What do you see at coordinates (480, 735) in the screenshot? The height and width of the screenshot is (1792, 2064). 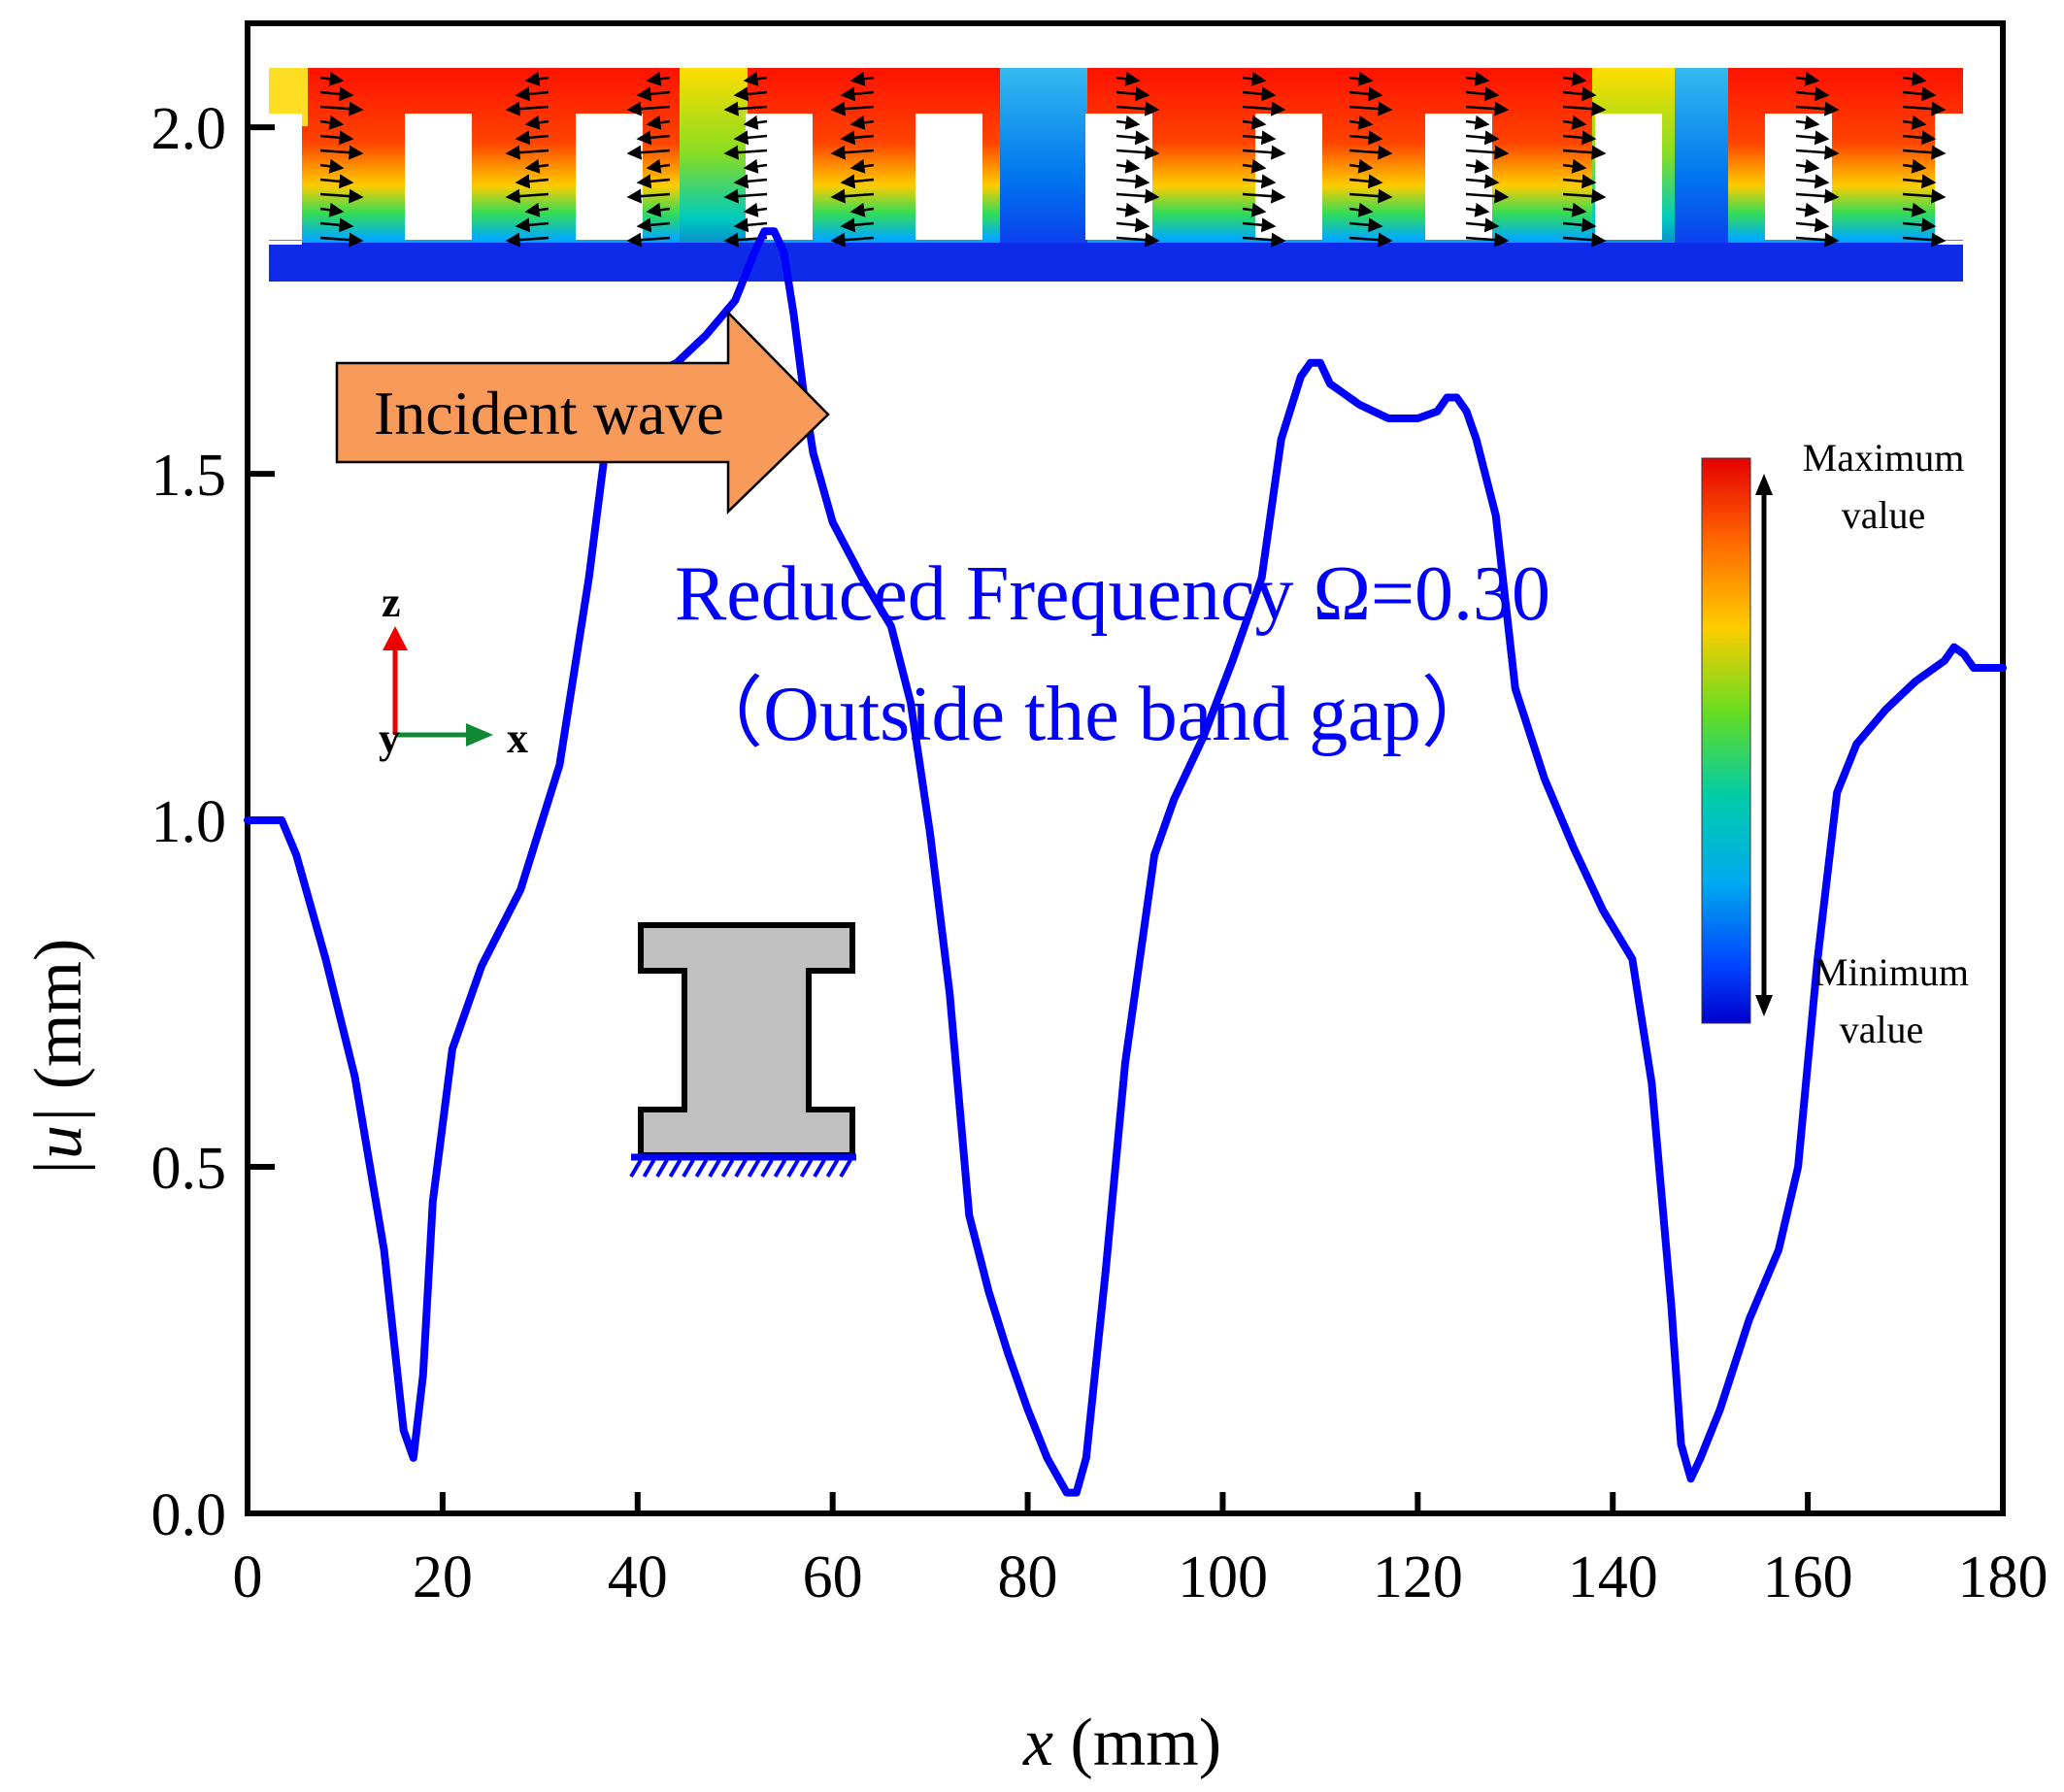 I see `x-arrow-head` at bounding box center [480, 735].